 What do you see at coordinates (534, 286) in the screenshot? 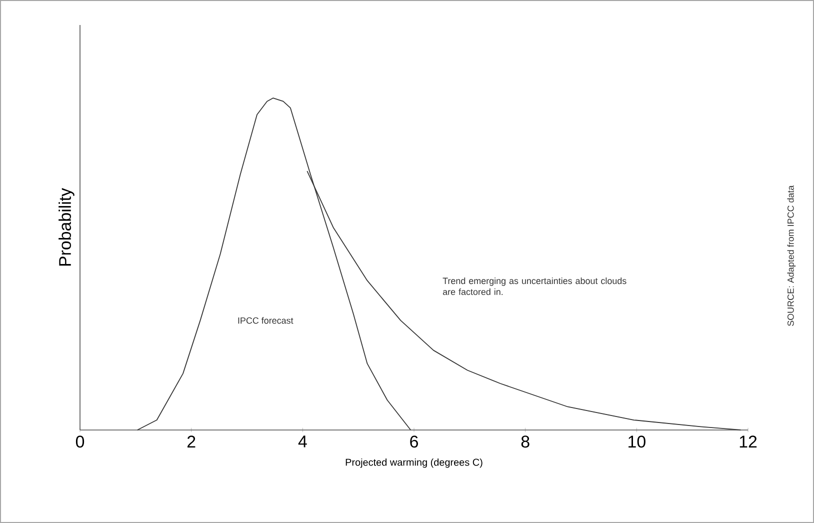
I see `annotation: Trend emerging as uncertainties about clouds are factored in.` at bounding box center [534, 286].